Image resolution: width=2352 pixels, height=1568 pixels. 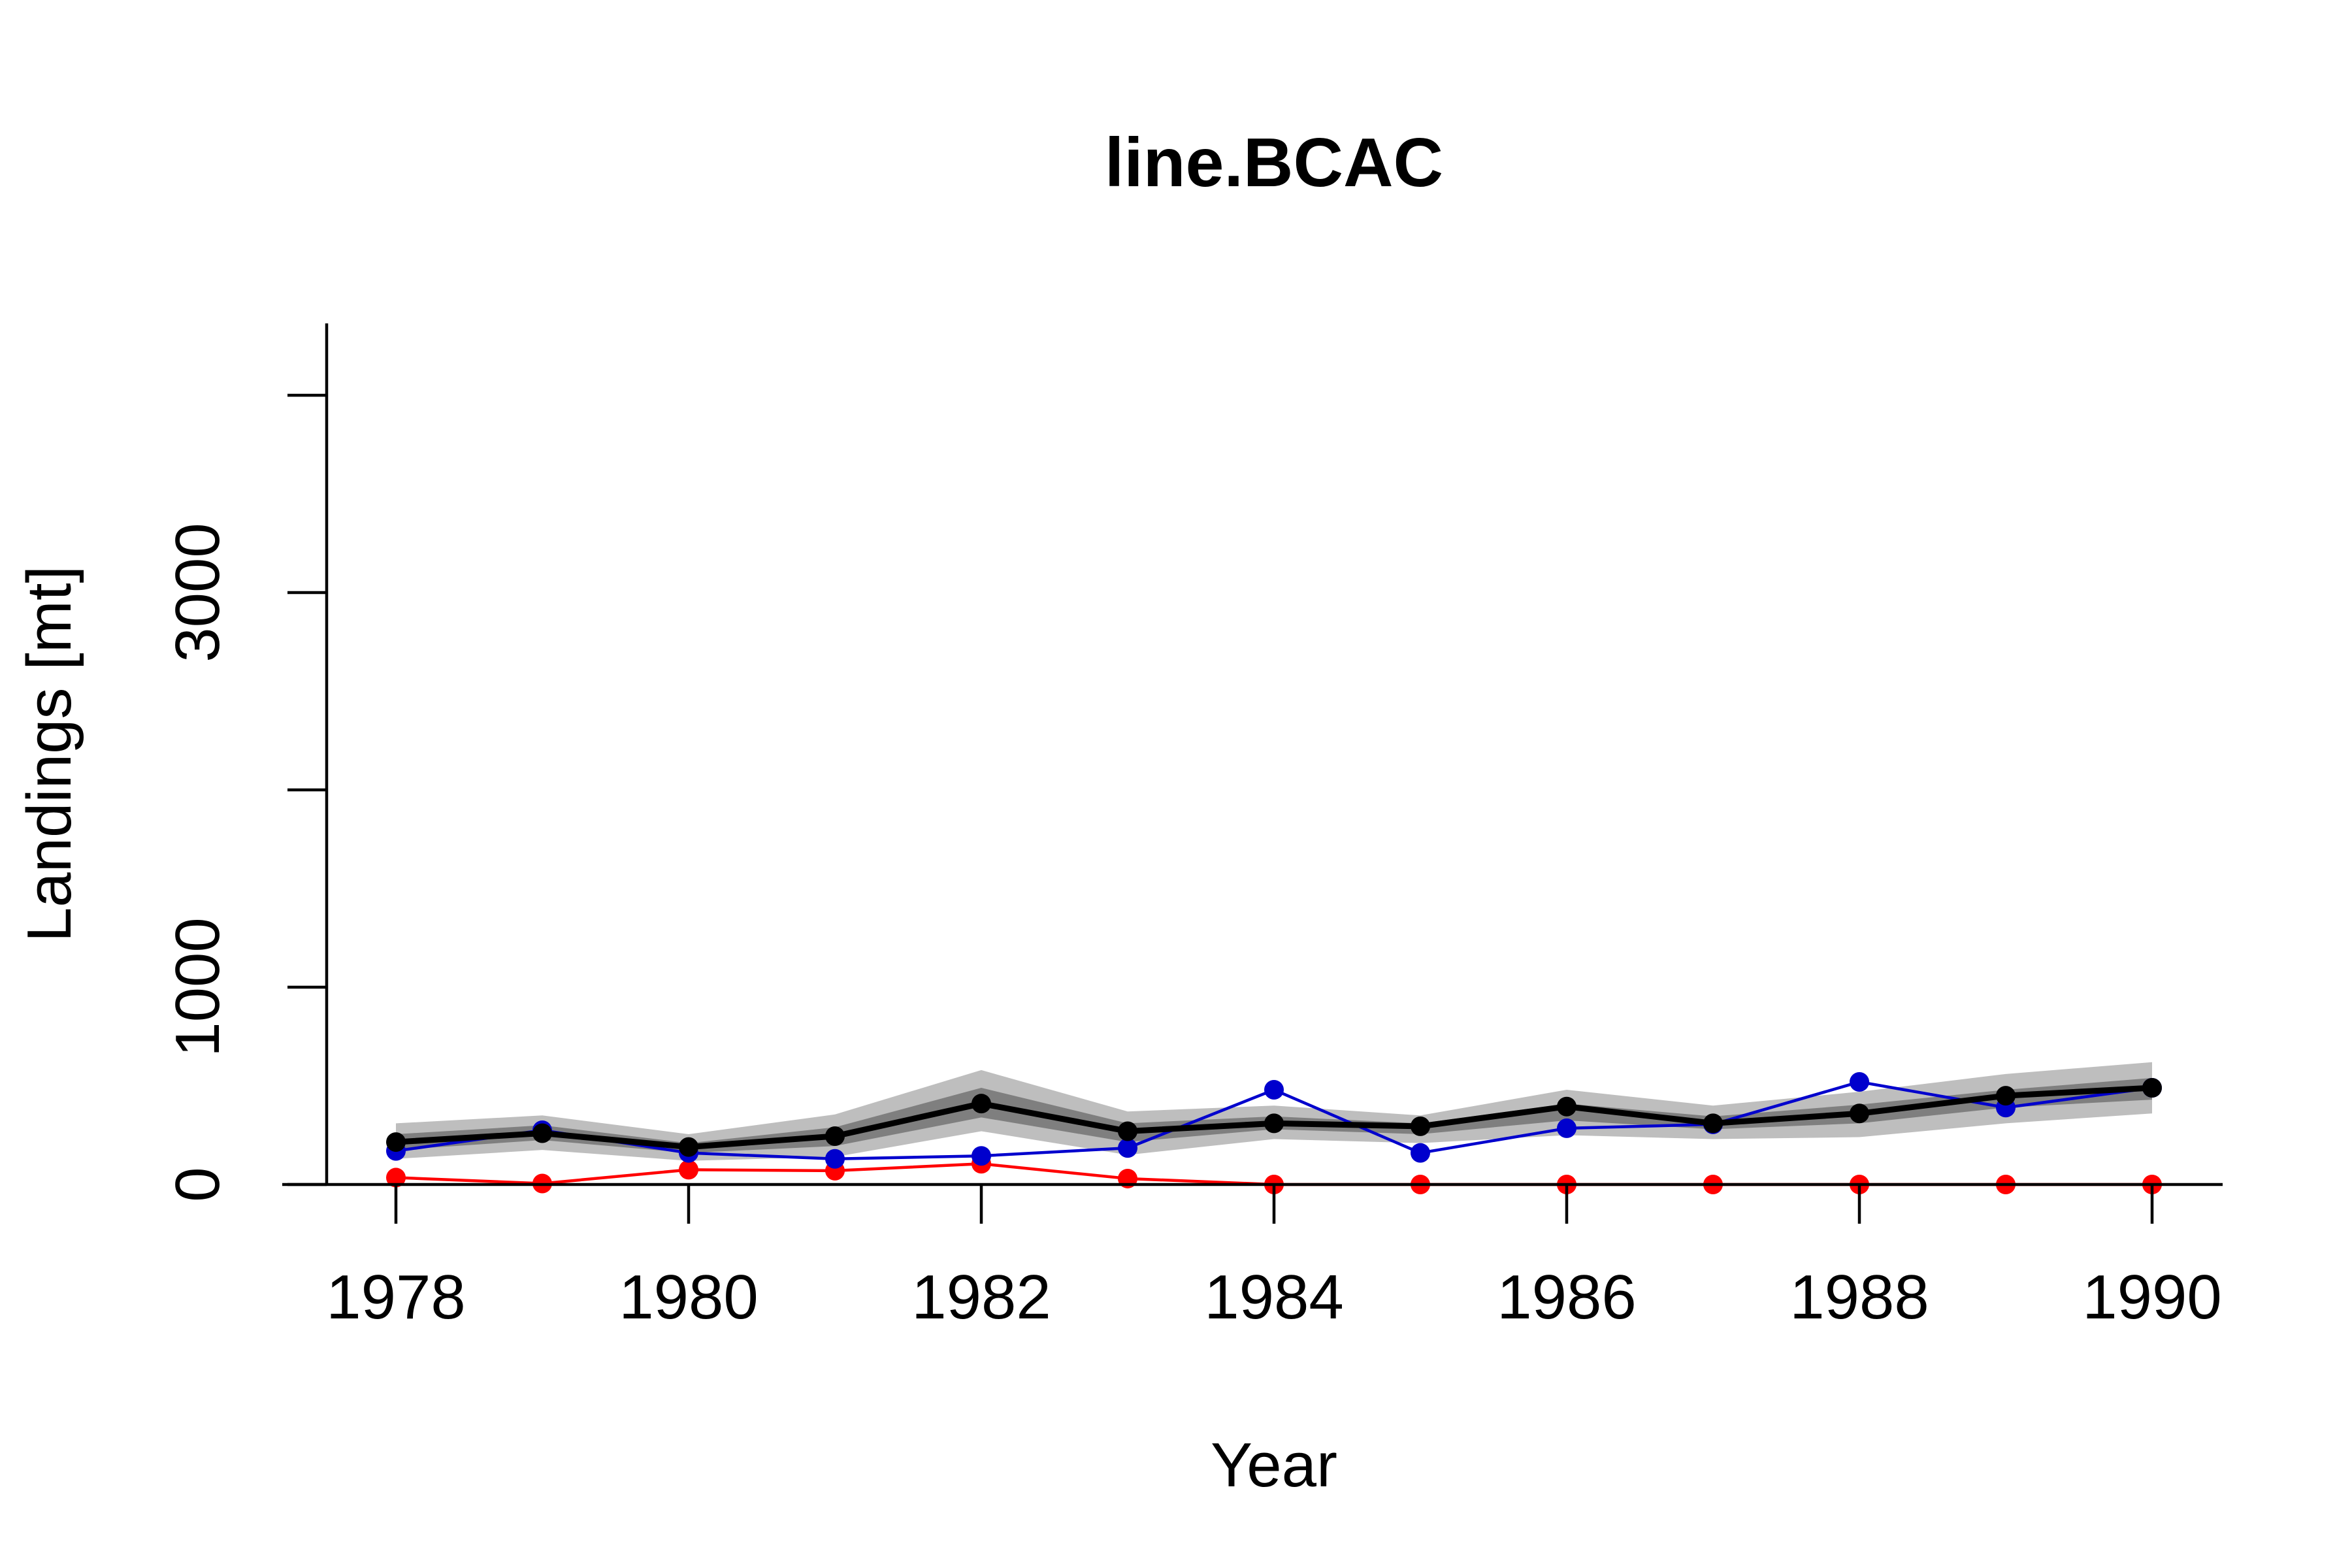 I want to click on x-tick-label: 1984, so click(x=1274, y=1297).